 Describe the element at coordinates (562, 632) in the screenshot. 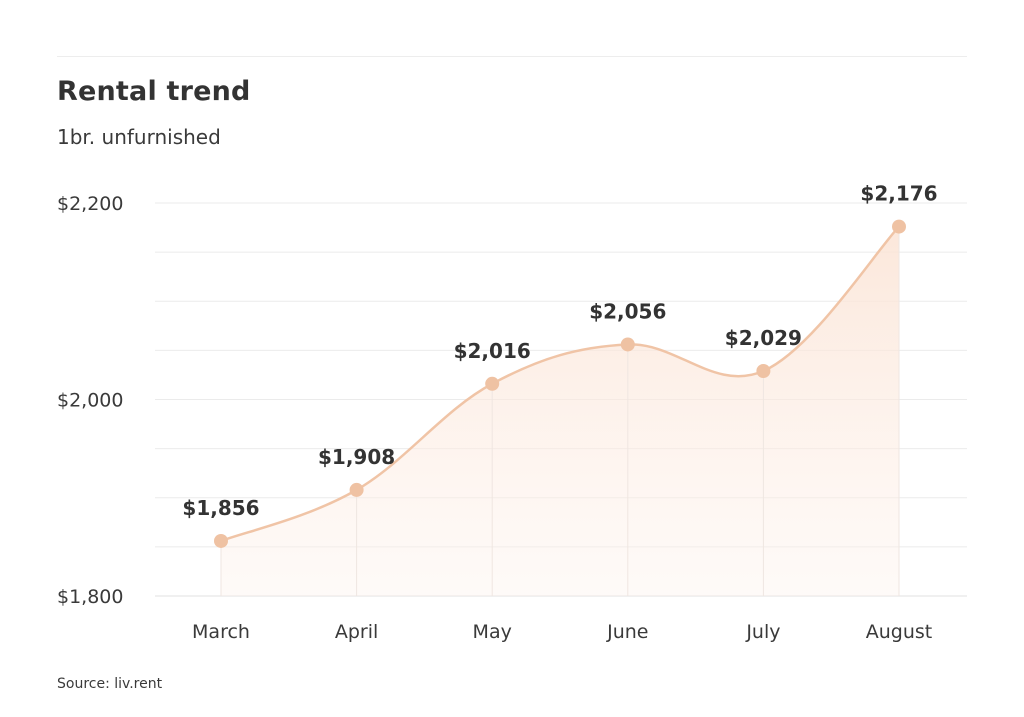

I see `x-axis: March April May June July August` at that location.